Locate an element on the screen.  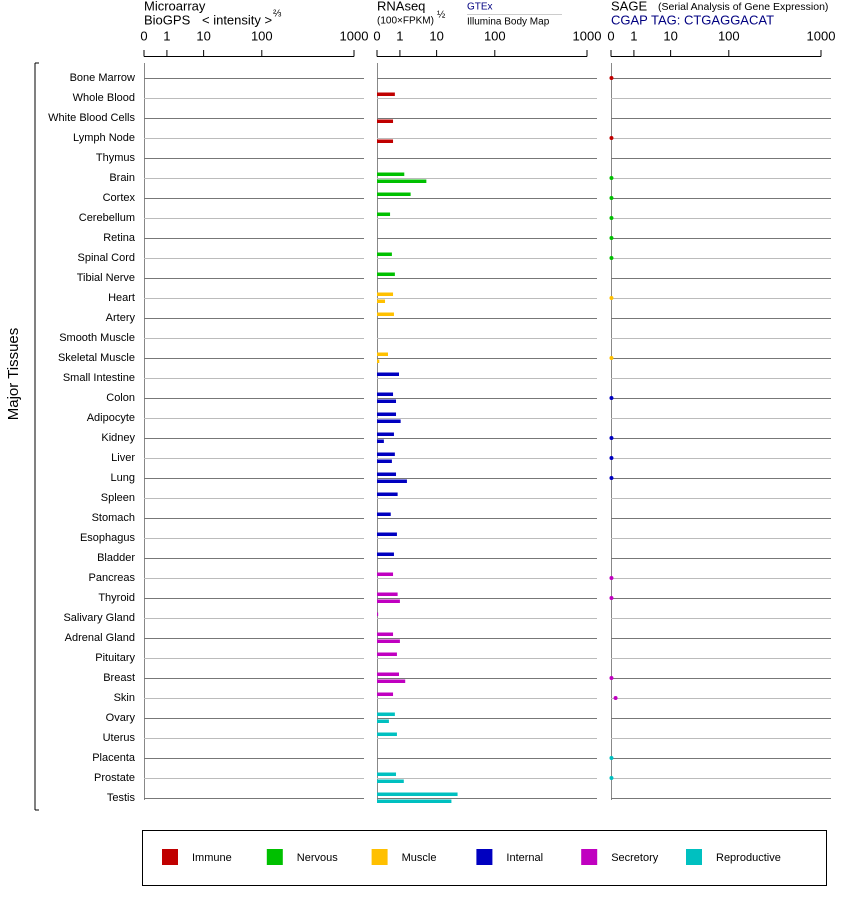
panel-subtitle: BioGPS is located at coordinates (167, 19).